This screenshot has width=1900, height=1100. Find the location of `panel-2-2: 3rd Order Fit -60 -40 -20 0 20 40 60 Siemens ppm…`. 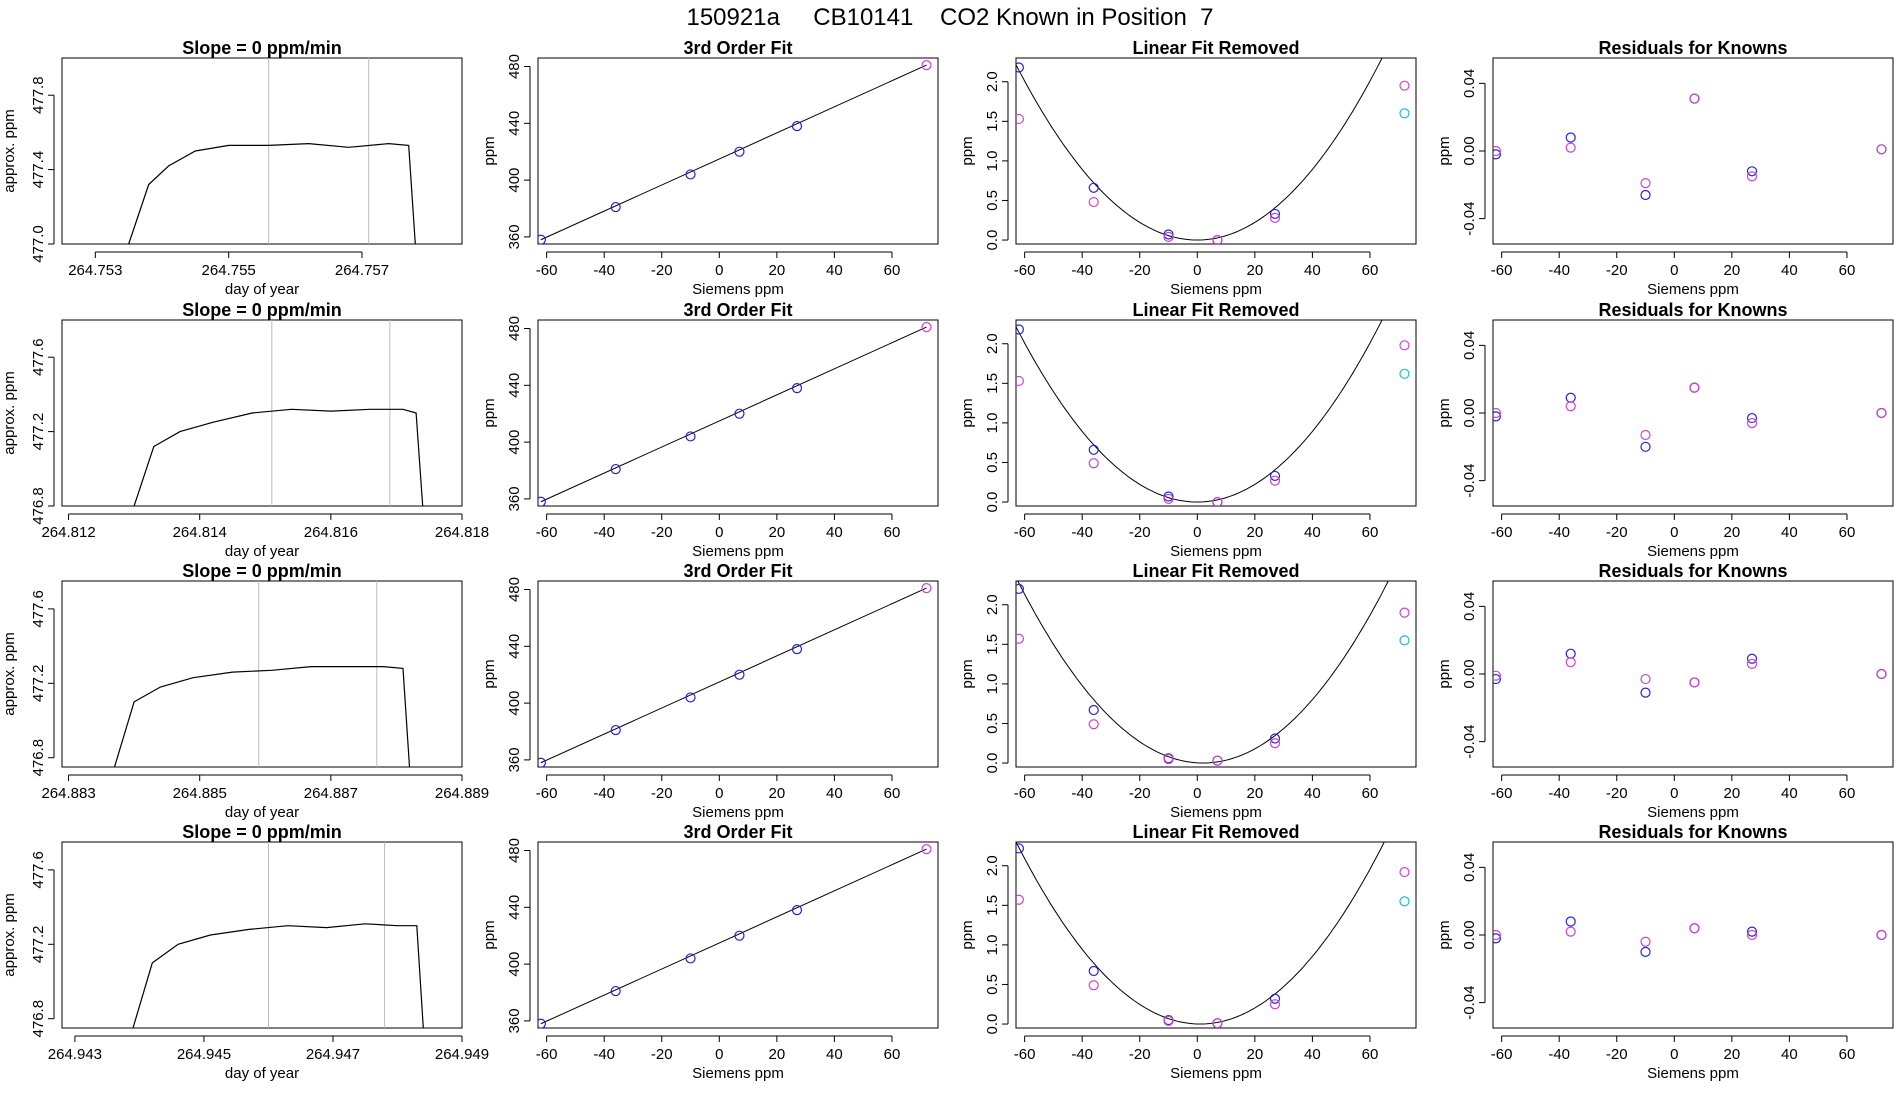

panel-2-2: 3rd Order Fit -60 -40 -20 0 20 40 60 Siemens ppm… is located at coordinates (710, 430).